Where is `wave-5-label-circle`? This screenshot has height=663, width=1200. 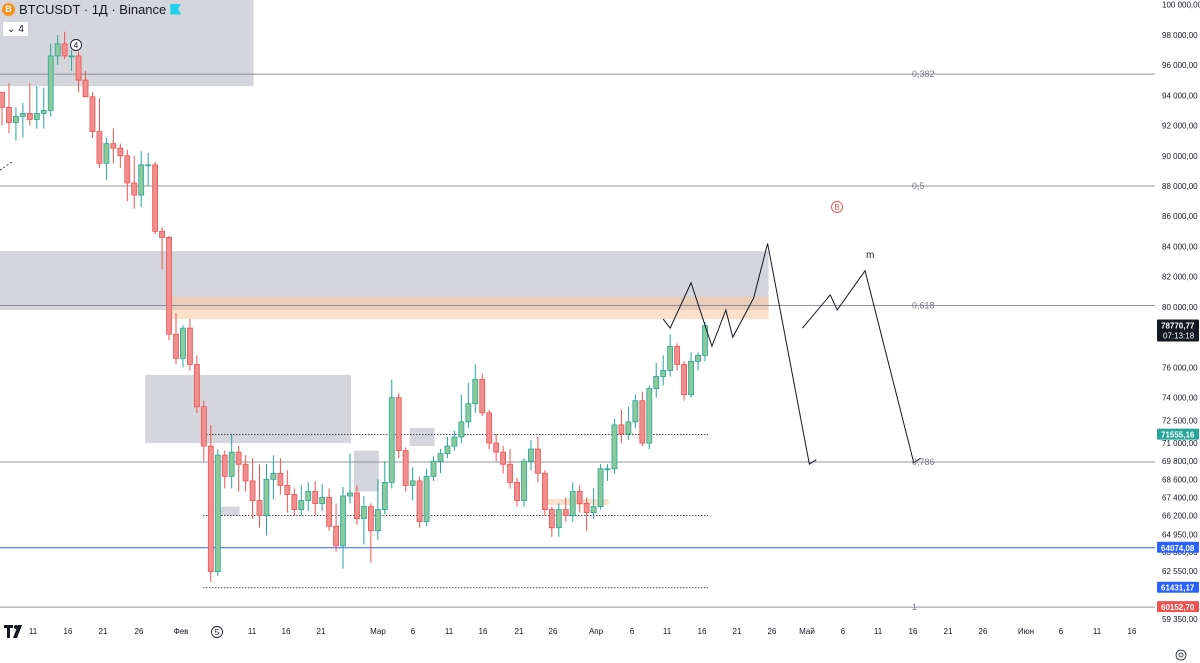 wave-5-label-circle is located at coordinates (217, 632).